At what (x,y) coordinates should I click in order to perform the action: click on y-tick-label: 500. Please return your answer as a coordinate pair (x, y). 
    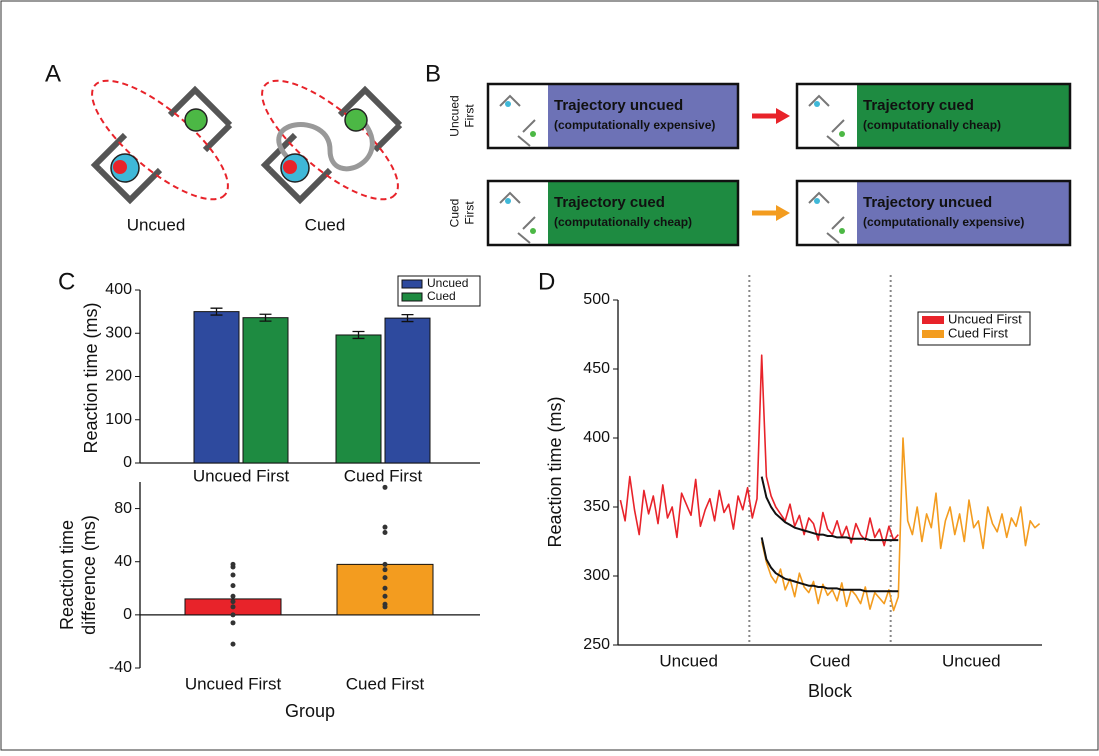
    Looking at the image, I should click on (596, 299).